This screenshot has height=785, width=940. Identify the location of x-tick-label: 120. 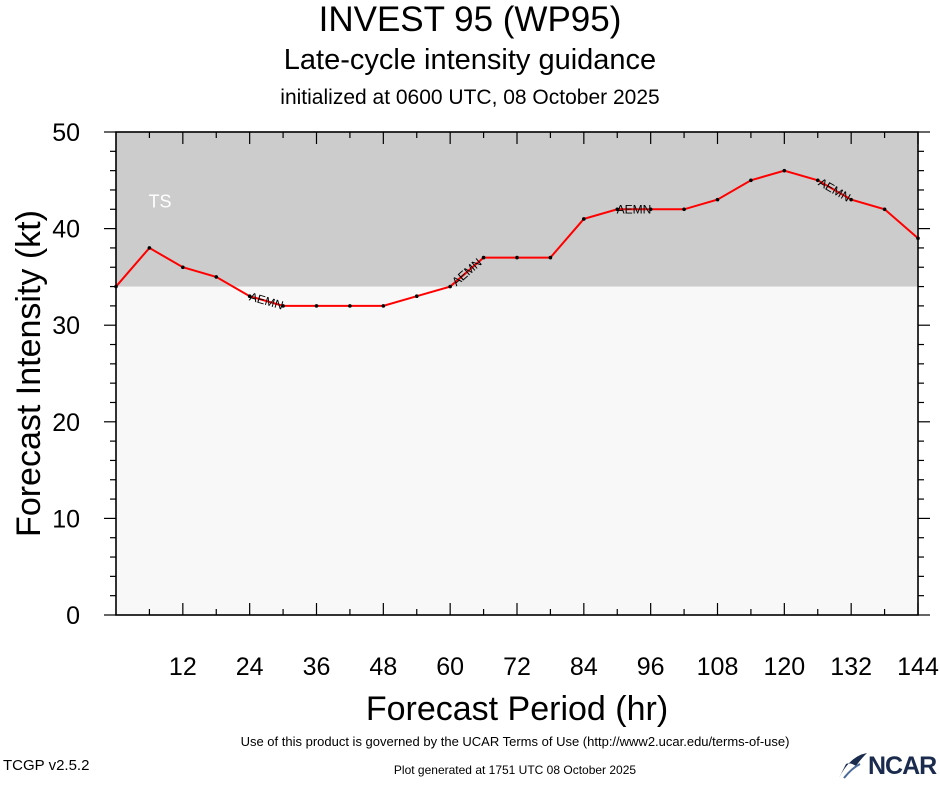
(784, 667).